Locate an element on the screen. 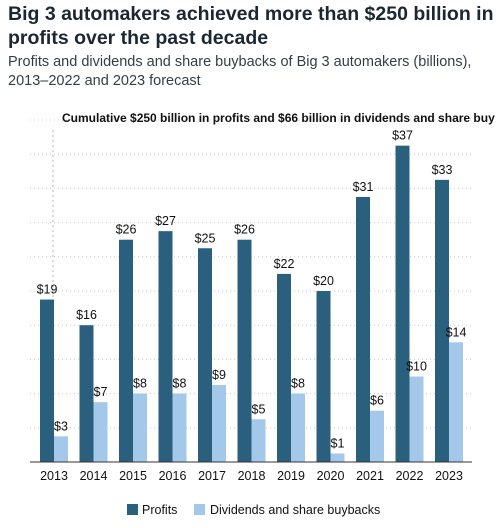  x-tick-label: 2017 is located at coordinates (212, 476).